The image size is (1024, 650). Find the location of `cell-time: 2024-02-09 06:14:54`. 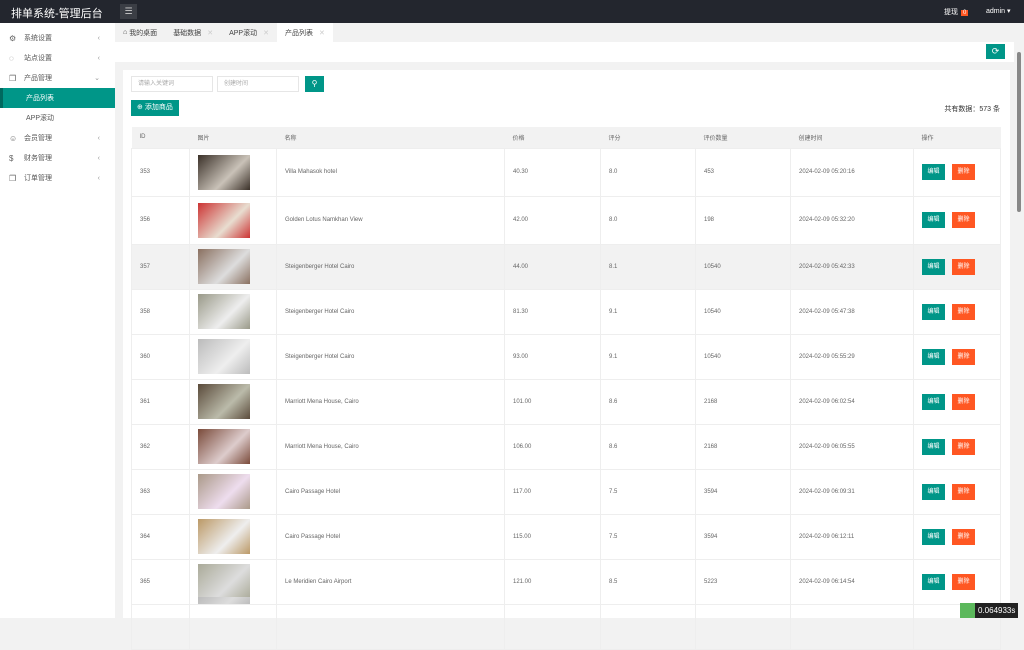

cell-time: 2024-02-09 06:14:54 is located at coordinates (852, 581).